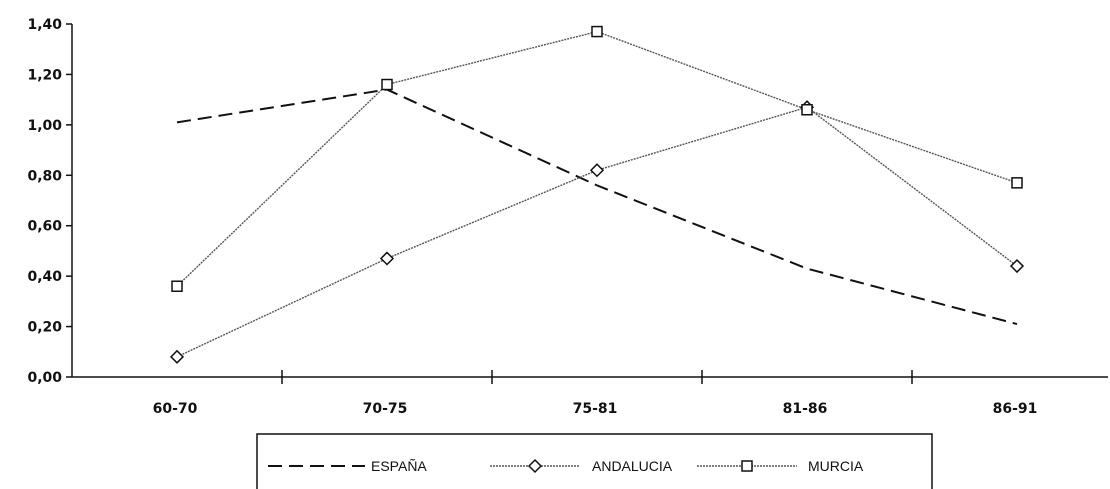  Describe the element at coordinates (44, 328) in the screenshot. I see `y-tick-label: 0,20` at that location.